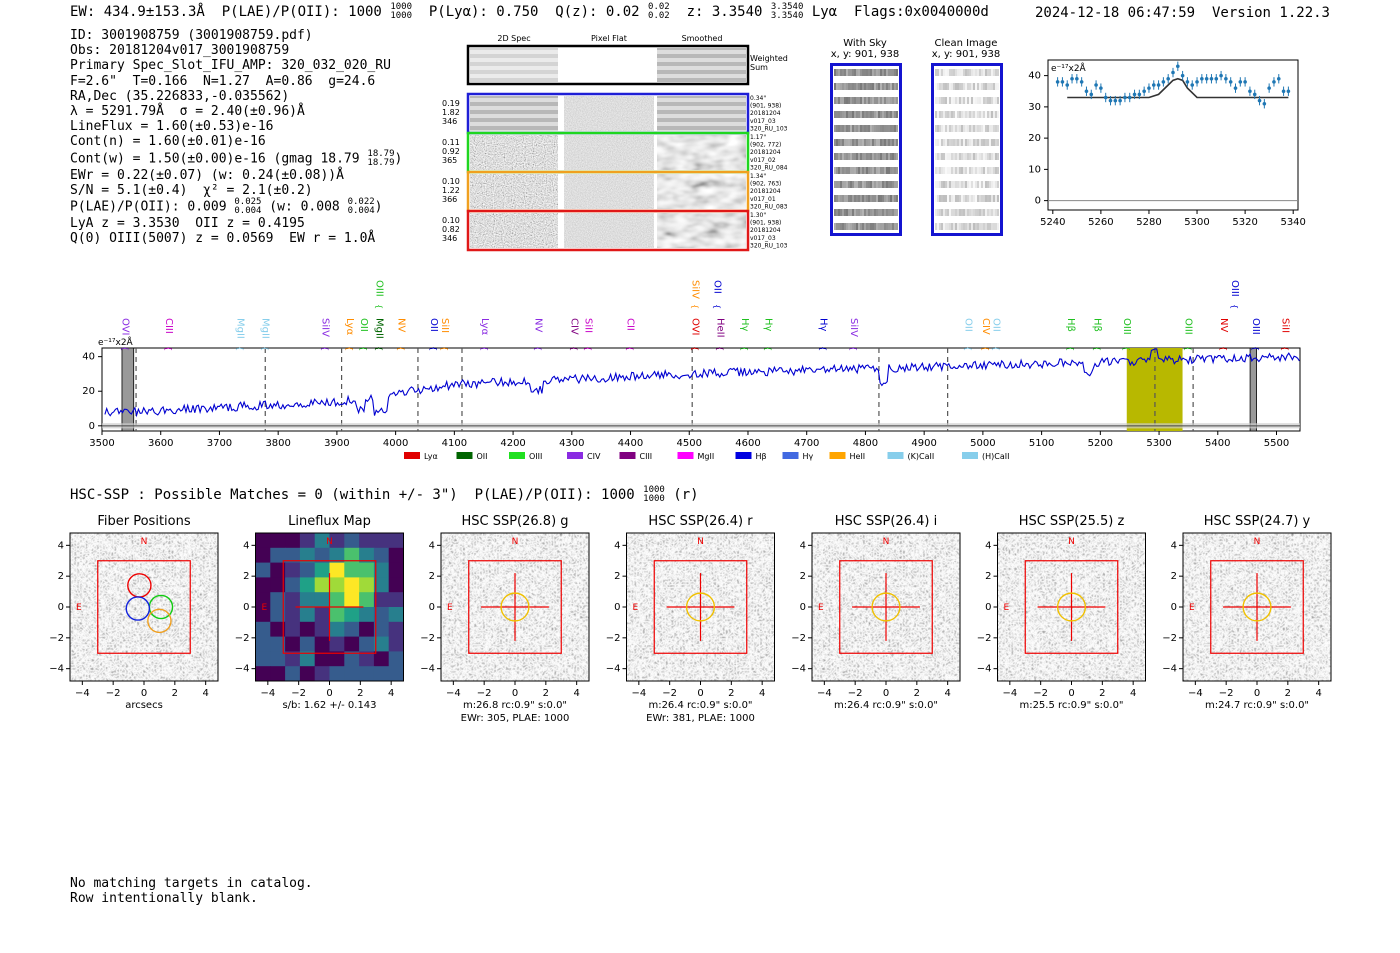 The image size is (1400, 953). I want to click on x-tick-label: 5000, so click(982, 443).